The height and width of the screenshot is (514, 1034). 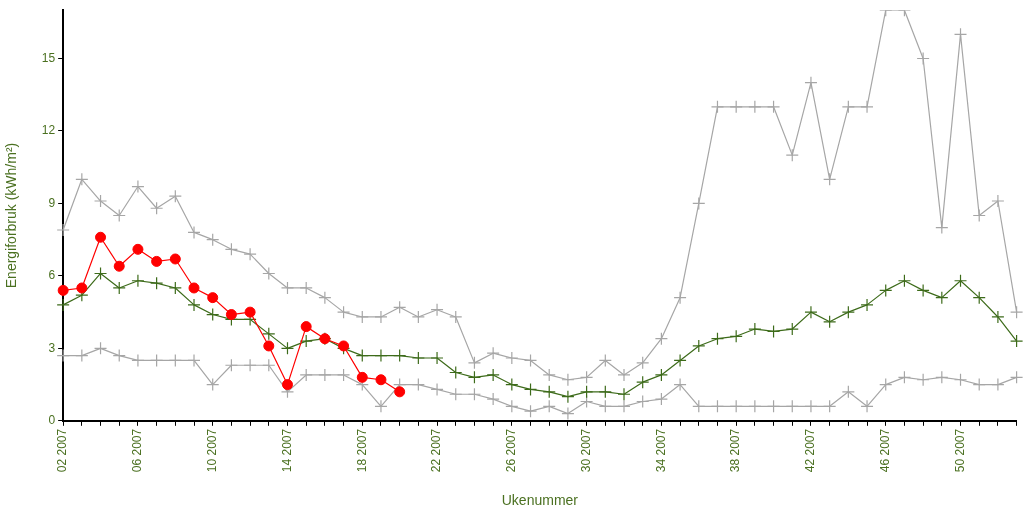 What do you see at coordinates (585, 450) in the screenshot?
I see `x-tick-label: 30 2007` at bounding box center [585, 450].